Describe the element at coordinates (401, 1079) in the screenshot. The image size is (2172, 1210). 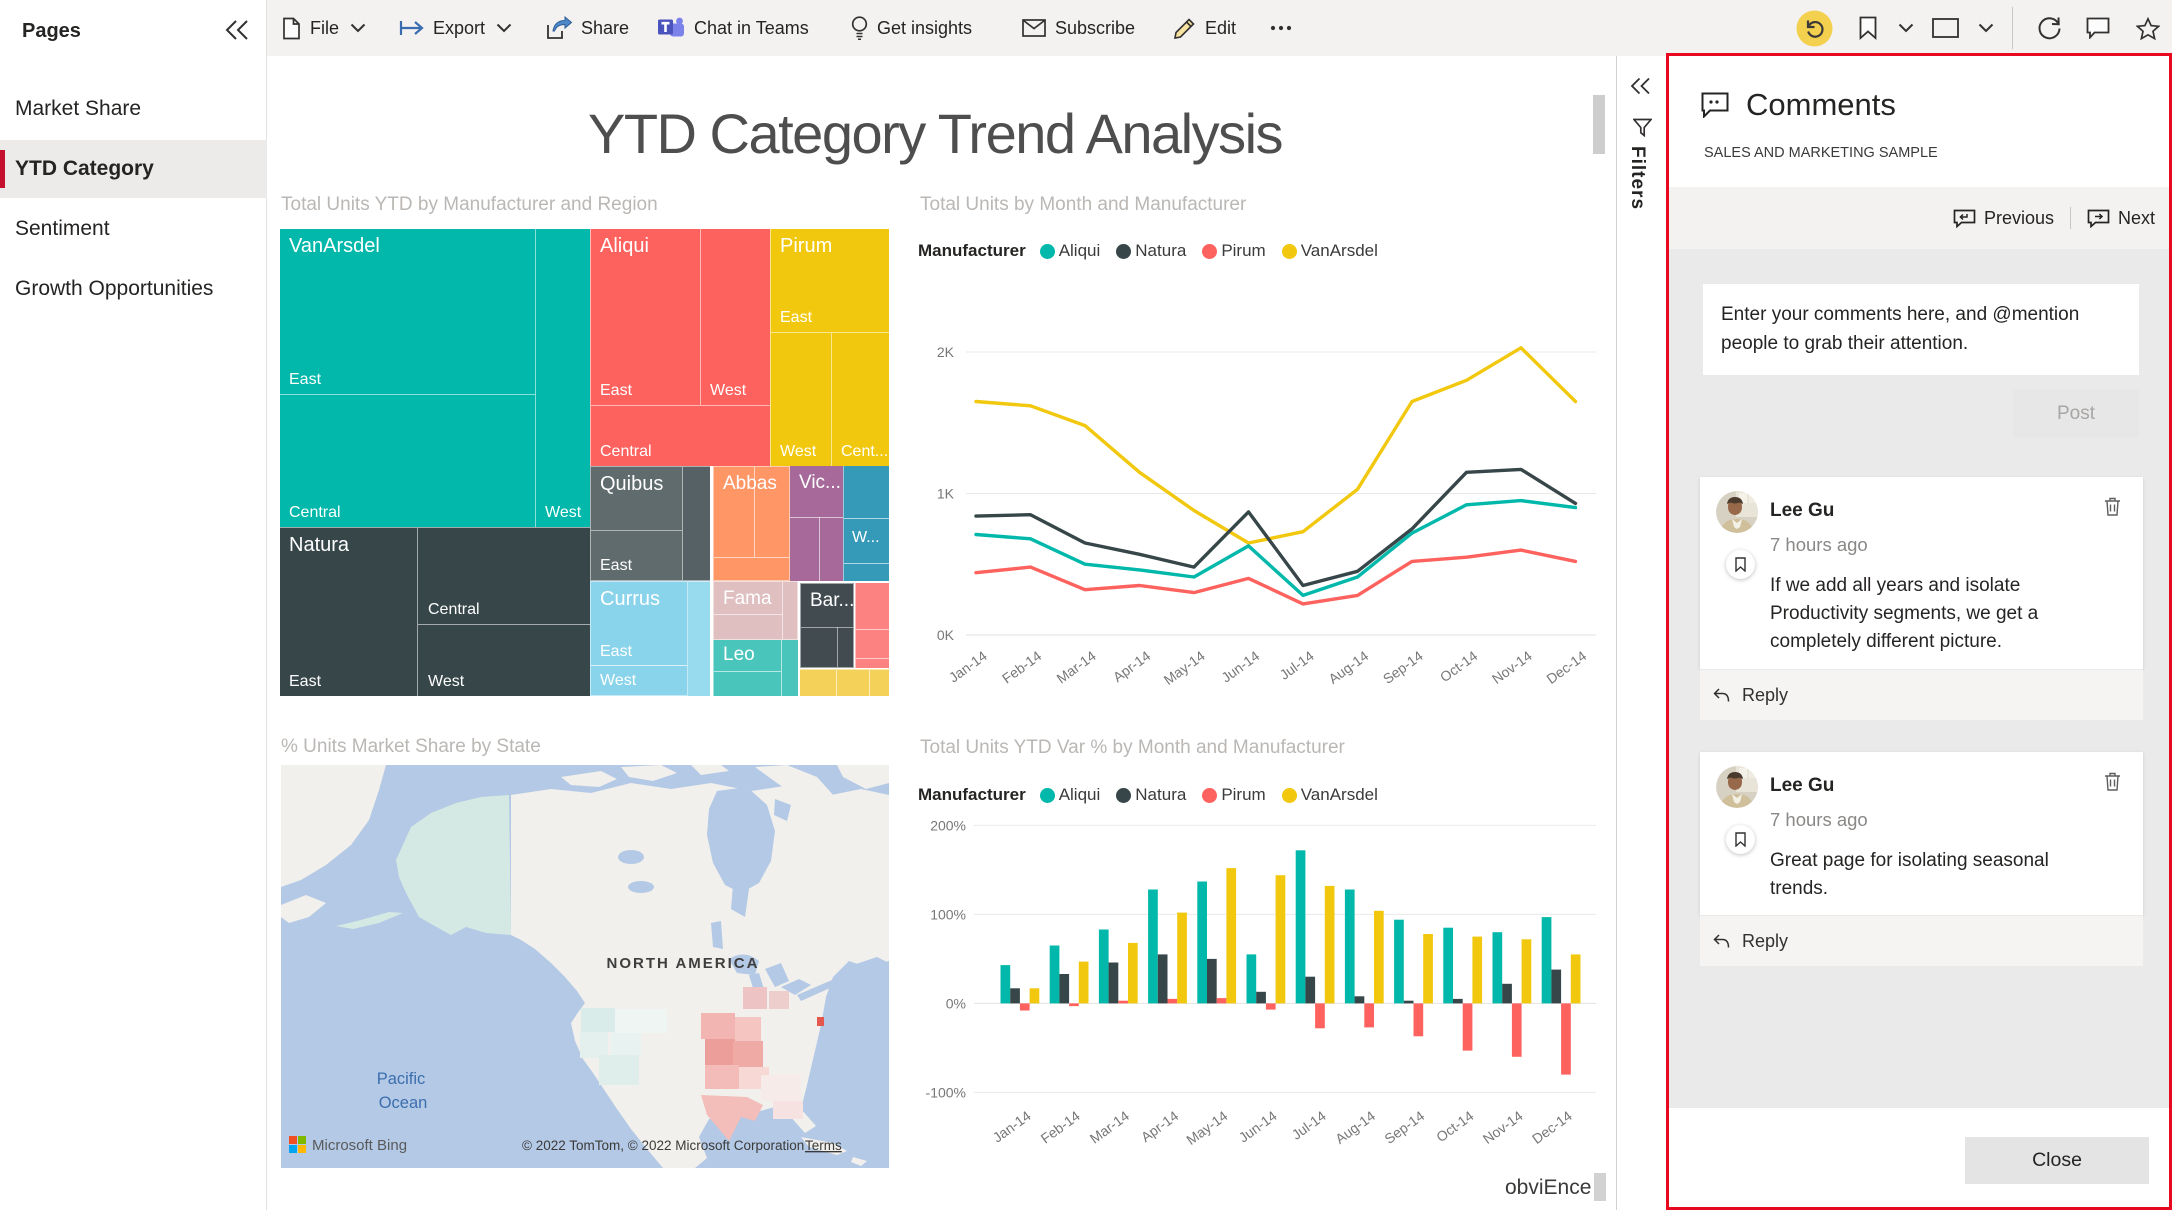
I see `svg-text: Pacific` at that location.